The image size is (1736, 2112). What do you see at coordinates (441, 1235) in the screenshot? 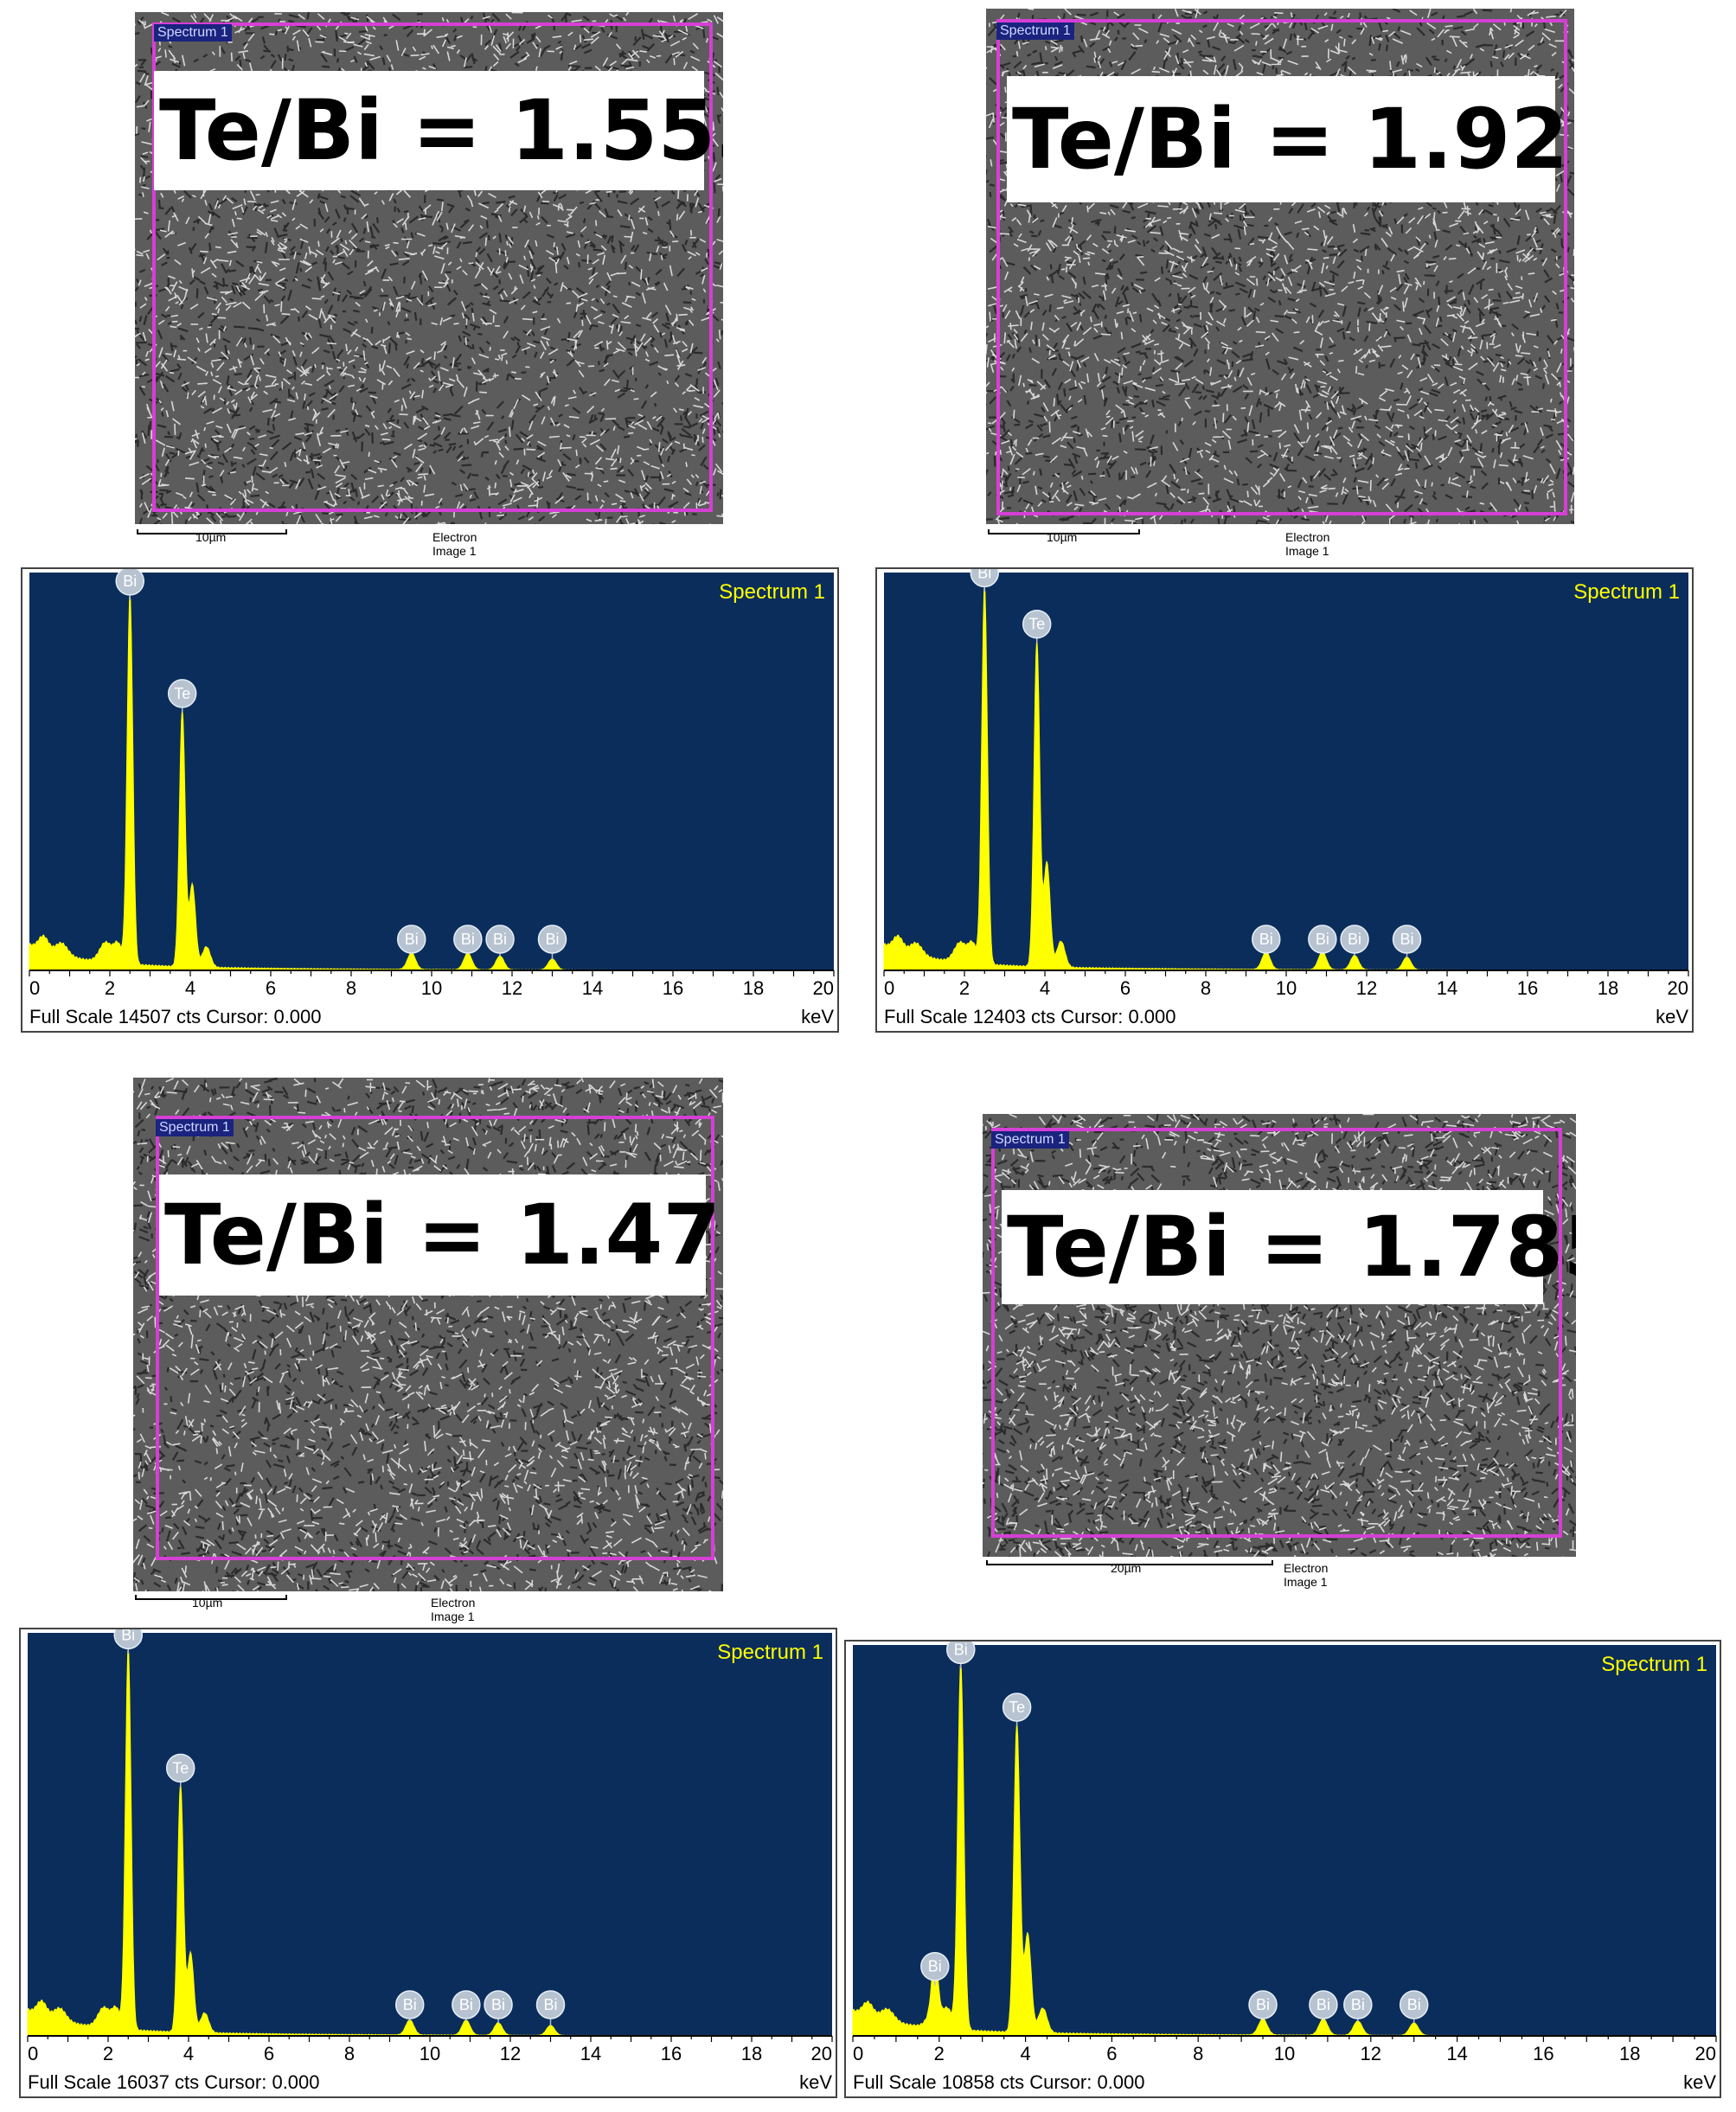
I see `te-bi-ratio-label: Te/Bi = 1.475` at bounding box center [441, 1235].